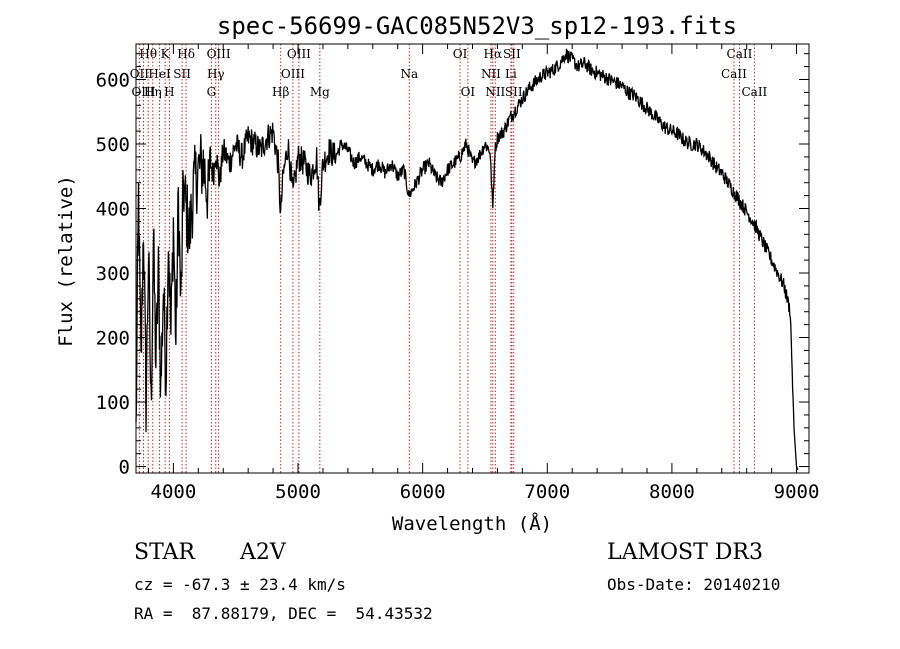 This screenshot has height=649, width=900. I want to click on line-label-12: Hβ, so click(280, 92).